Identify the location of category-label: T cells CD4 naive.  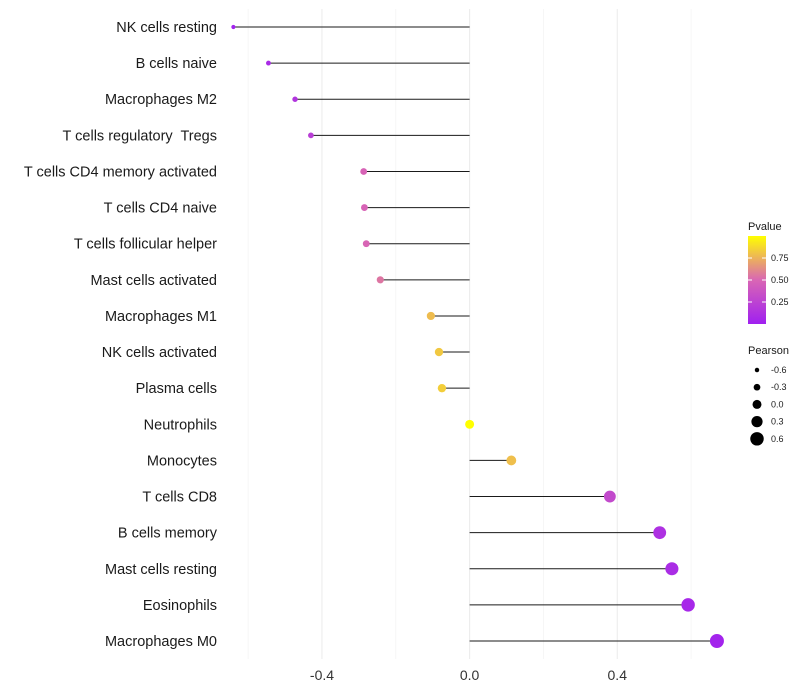
(160, 209).